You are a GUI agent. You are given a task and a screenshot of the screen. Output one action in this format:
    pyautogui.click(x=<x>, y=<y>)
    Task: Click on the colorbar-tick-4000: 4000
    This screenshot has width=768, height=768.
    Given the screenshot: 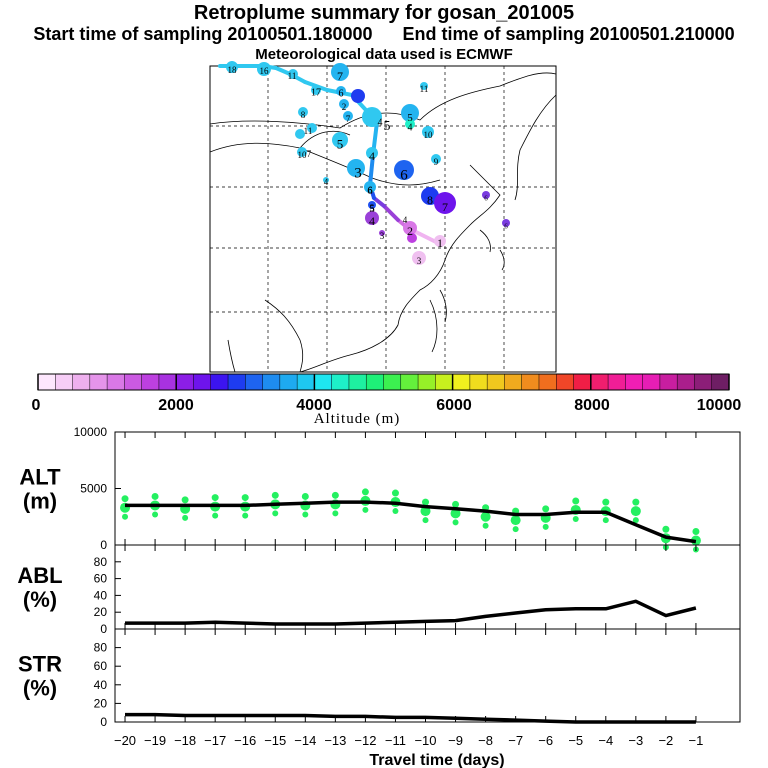 What is the action you would take?
    pyautogui.click(x=314, y=405)
    